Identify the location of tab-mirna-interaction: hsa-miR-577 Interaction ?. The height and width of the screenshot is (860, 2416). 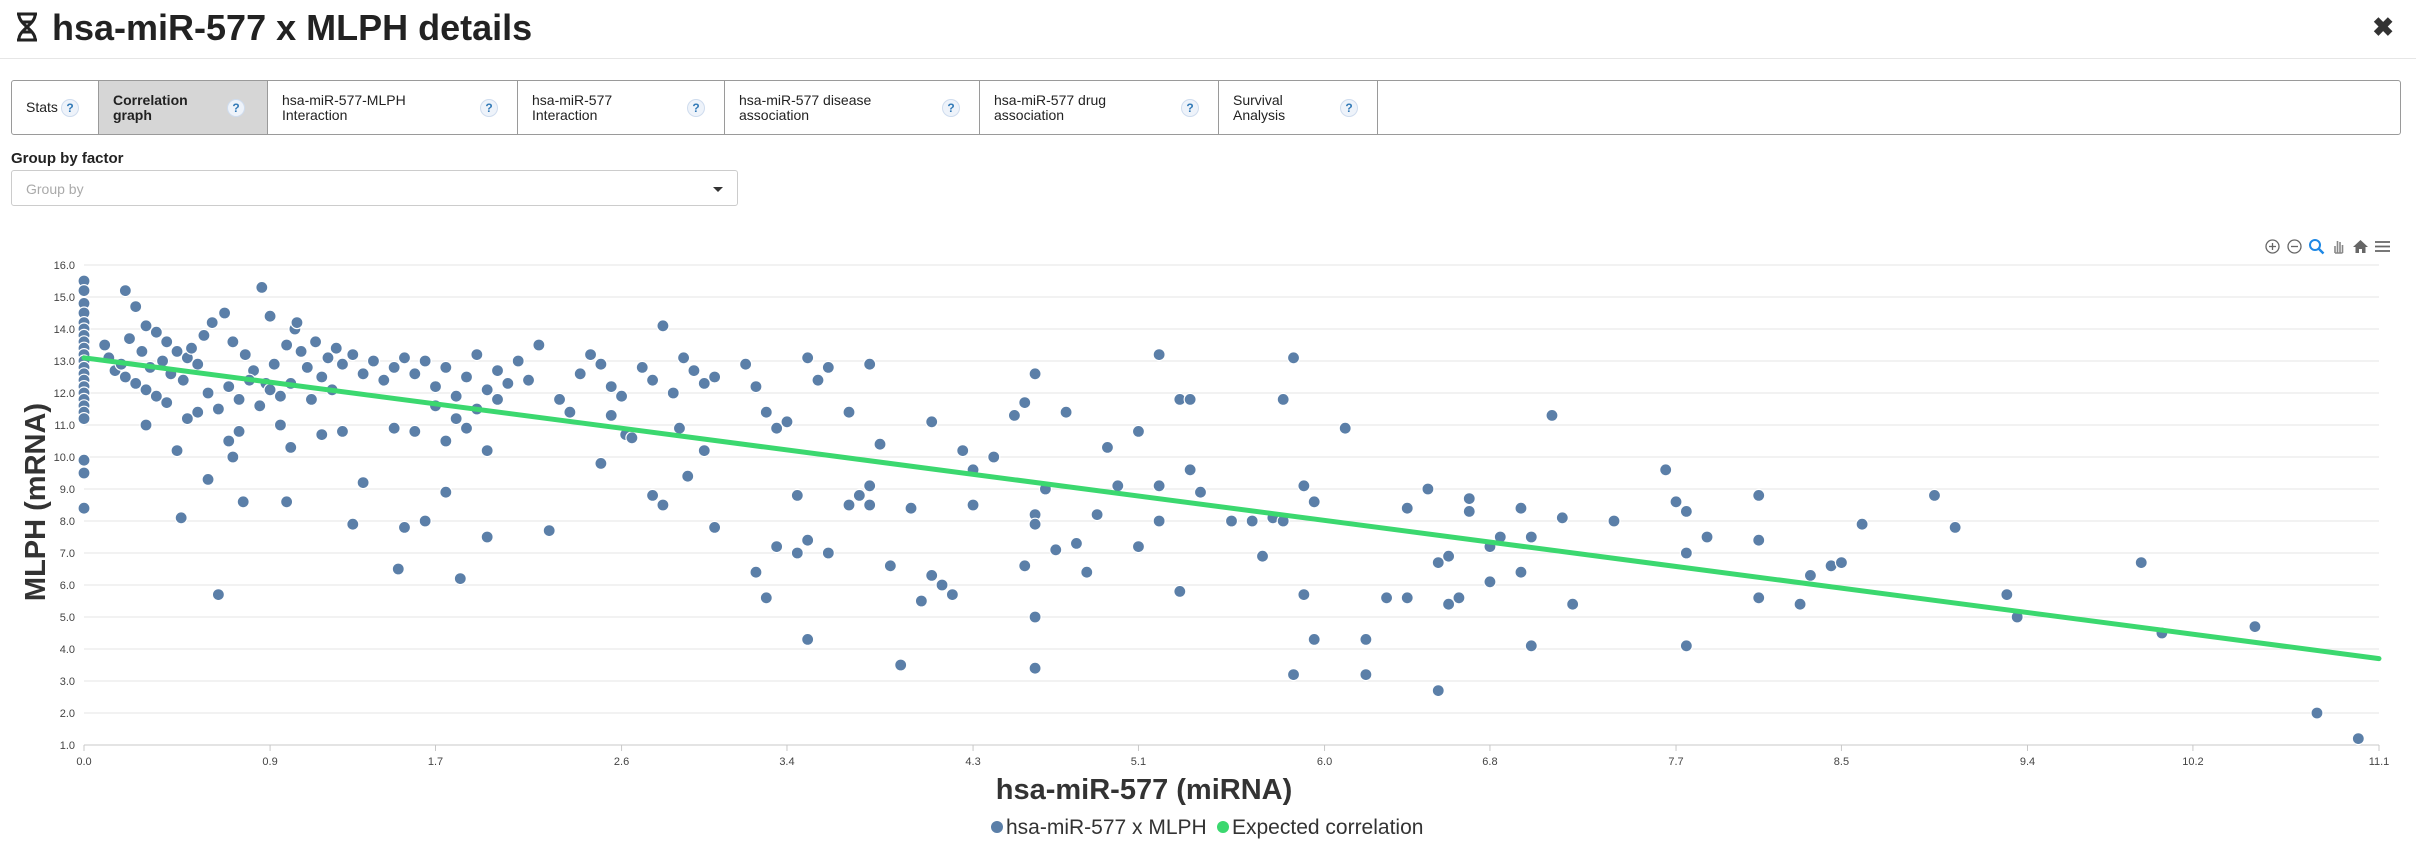
(621, 107).